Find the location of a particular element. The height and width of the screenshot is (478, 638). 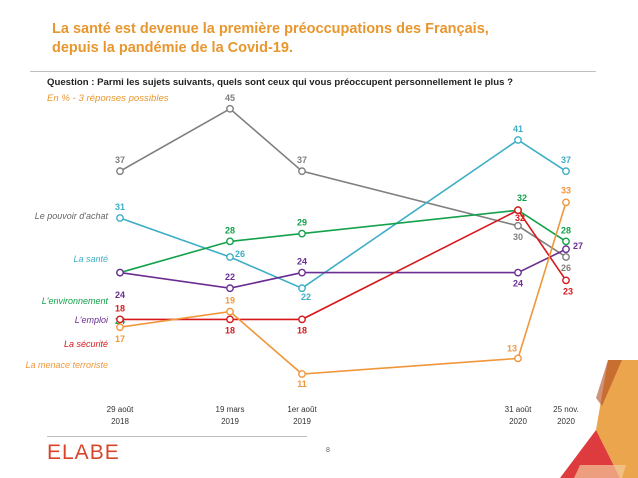

x-tick-label: 25 nov. is located at coordinates (566, 409).